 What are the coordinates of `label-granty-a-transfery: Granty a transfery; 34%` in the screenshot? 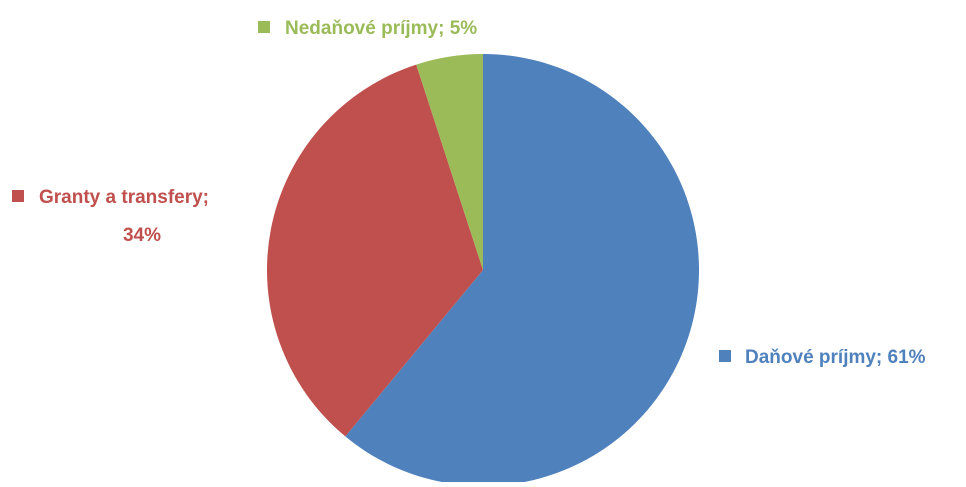 It's located at (110, 216).